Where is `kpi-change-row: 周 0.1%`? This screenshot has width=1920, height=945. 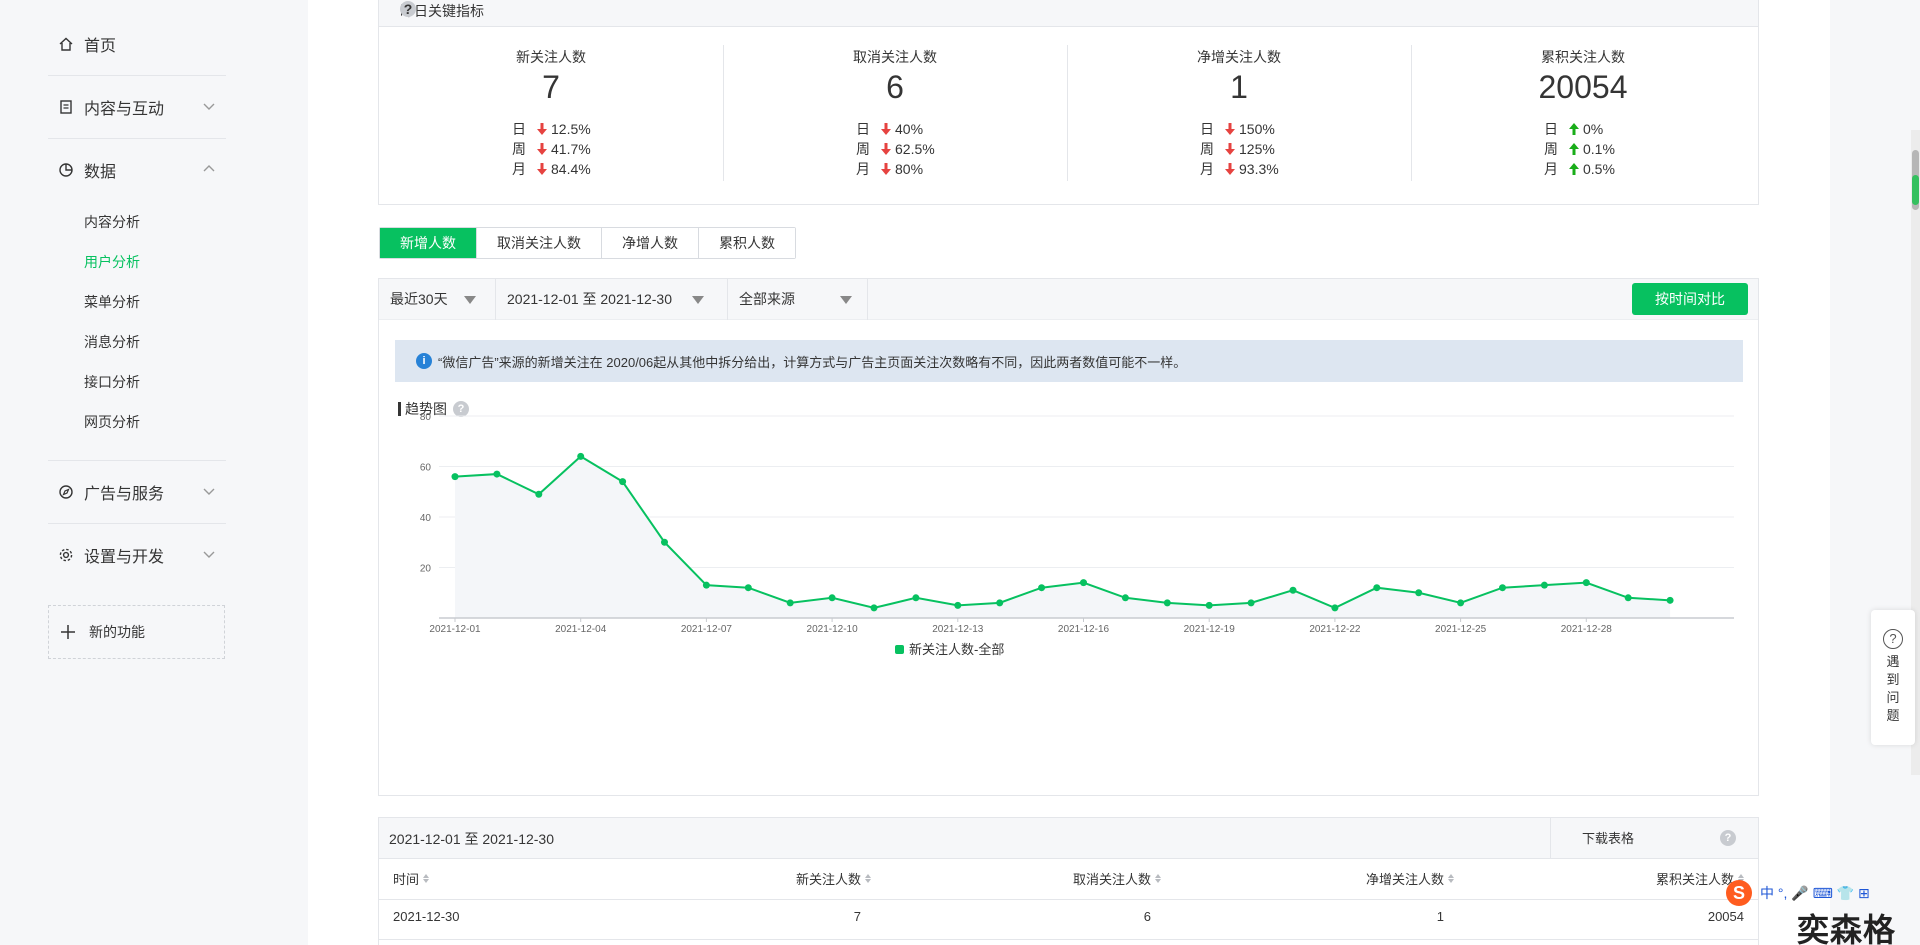
kpi-change-row: 周 0.1% is located at coordinates (1579, 149).